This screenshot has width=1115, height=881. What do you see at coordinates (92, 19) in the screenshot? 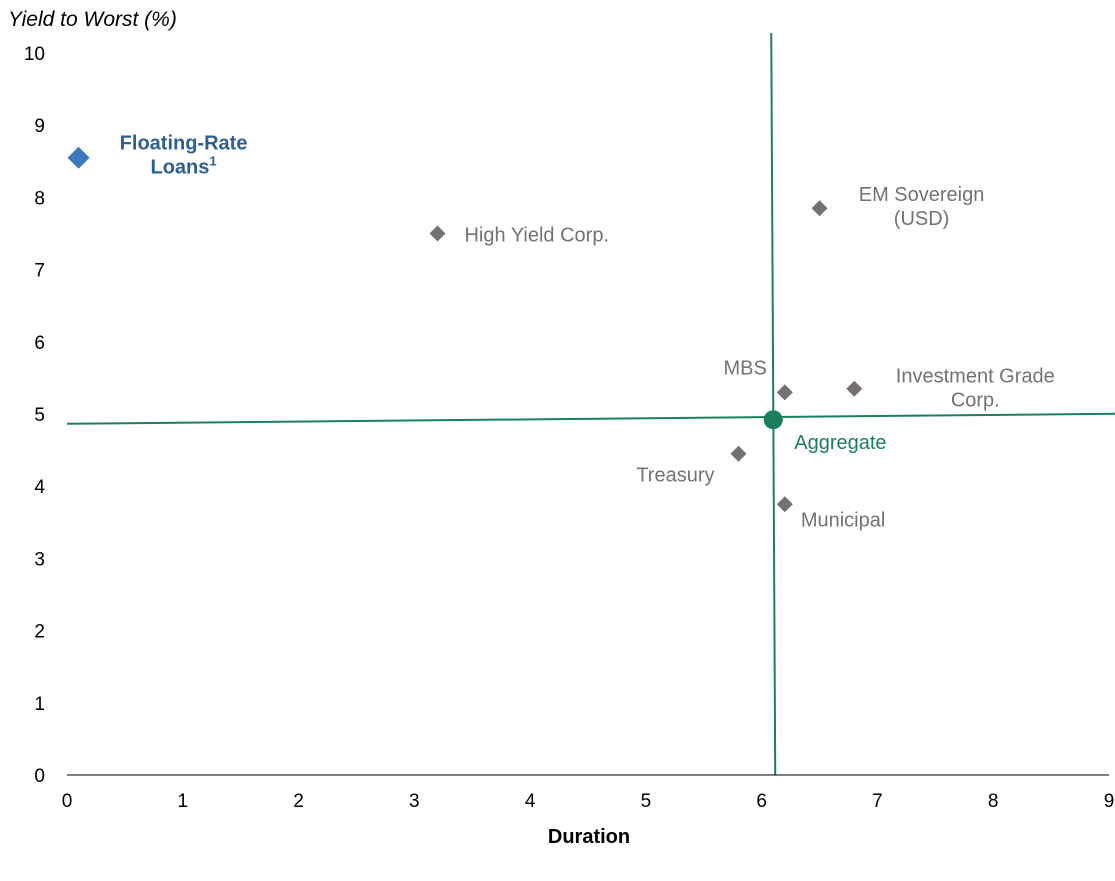
I see `y-axis-title: Yield to Worst (%)` at bounding box center [92, 19].